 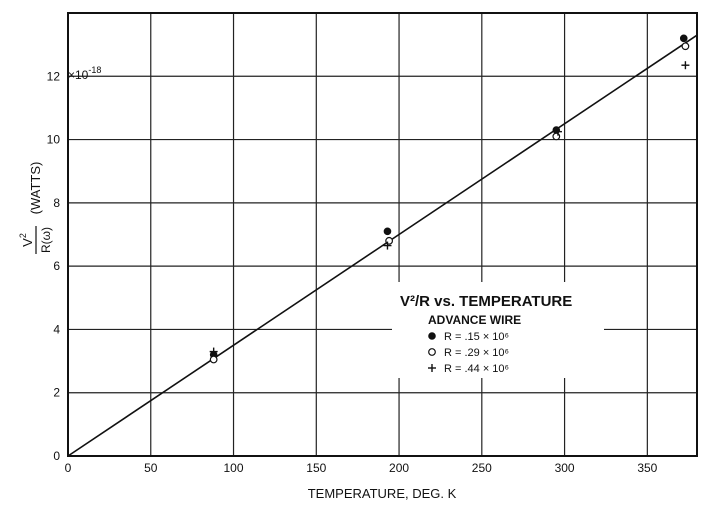 I want to click on x-tick-label: 250, so click(x=482, y=468).